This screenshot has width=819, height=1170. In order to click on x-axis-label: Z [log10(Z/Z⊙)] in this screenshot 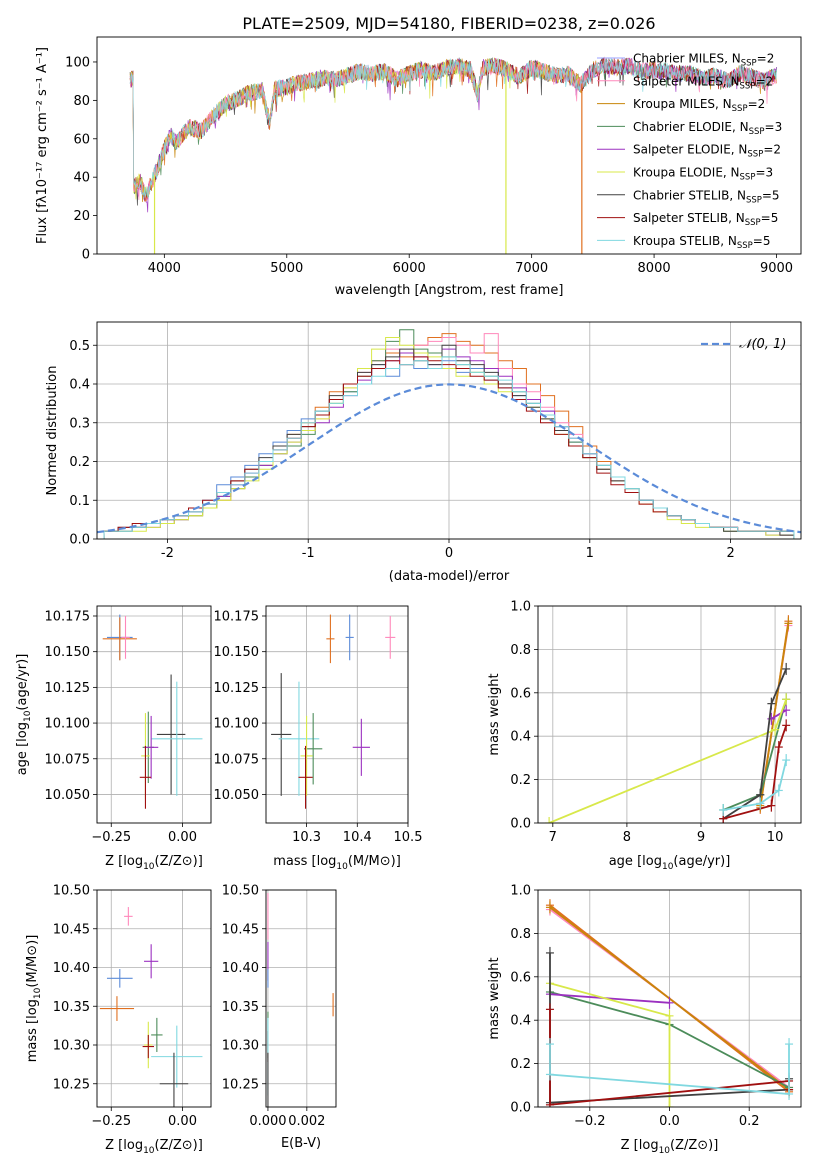, I will do `click(670, 1147)`.